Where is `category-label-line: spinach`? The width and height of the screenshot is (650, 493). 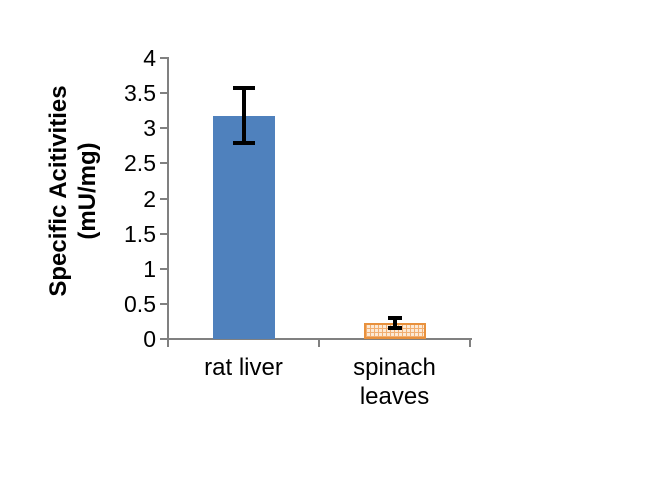
category-label-line: spinach is located at coordinates (394, 367).